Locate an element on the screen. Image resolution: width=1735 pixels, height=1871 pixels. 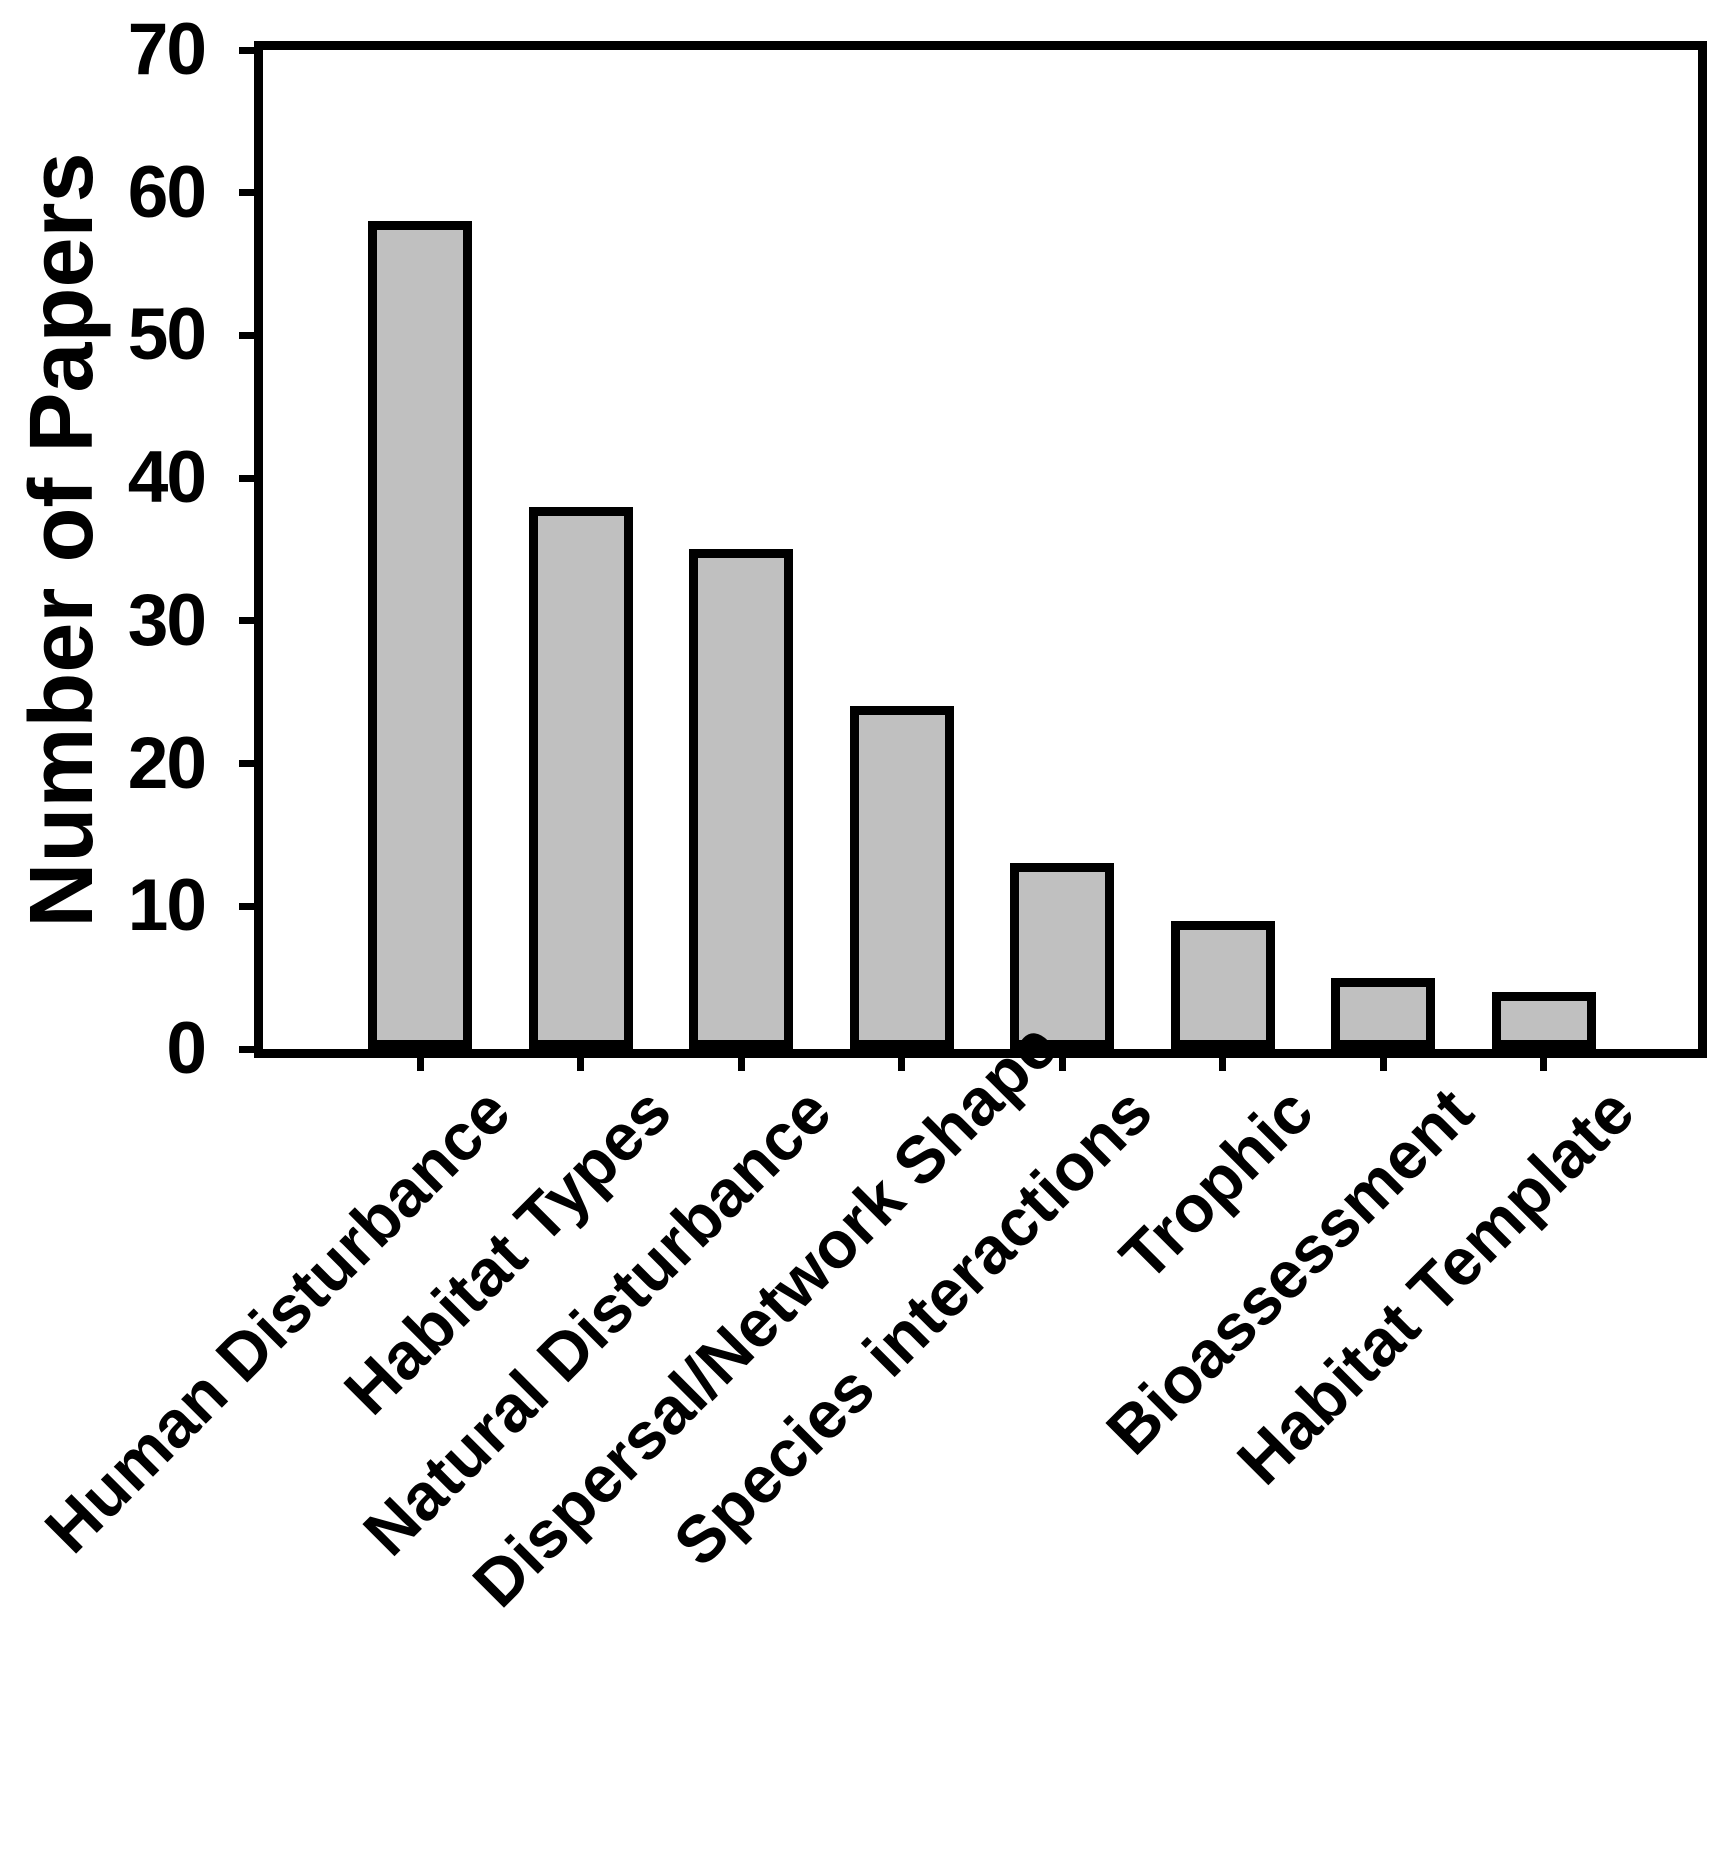
y-axis-tick-label: 50 is located at coordinates (167, 334).